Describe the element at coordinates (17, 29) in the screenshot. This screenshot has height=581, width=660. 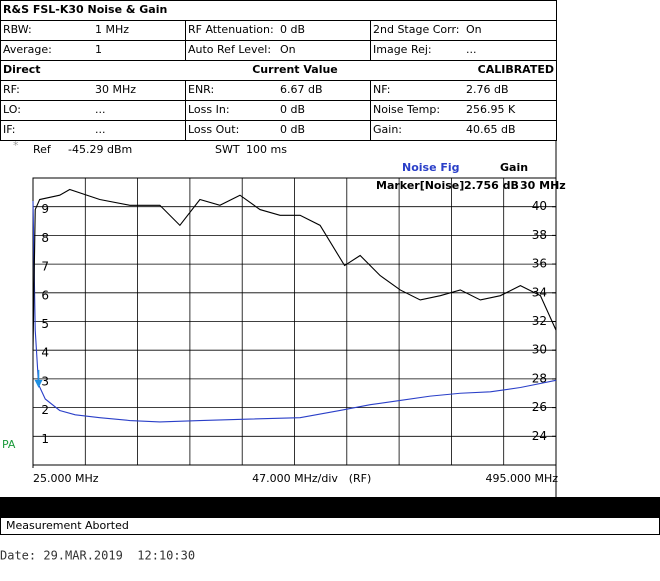
I see `cell-label: RBW:` at that location.